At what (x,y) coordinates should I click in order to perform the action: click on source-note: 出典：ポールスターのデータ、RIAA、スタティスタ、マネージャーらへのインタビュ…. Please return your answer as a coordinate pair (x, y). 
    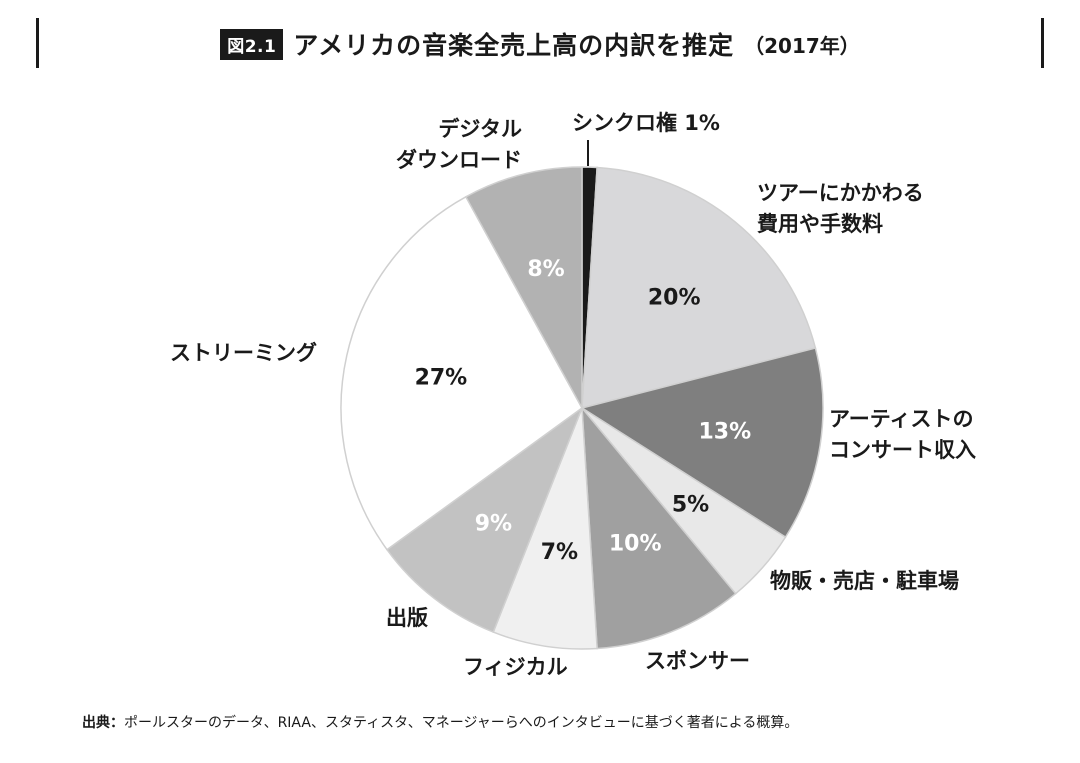
    Looking at the image, I should click on (440, 722).